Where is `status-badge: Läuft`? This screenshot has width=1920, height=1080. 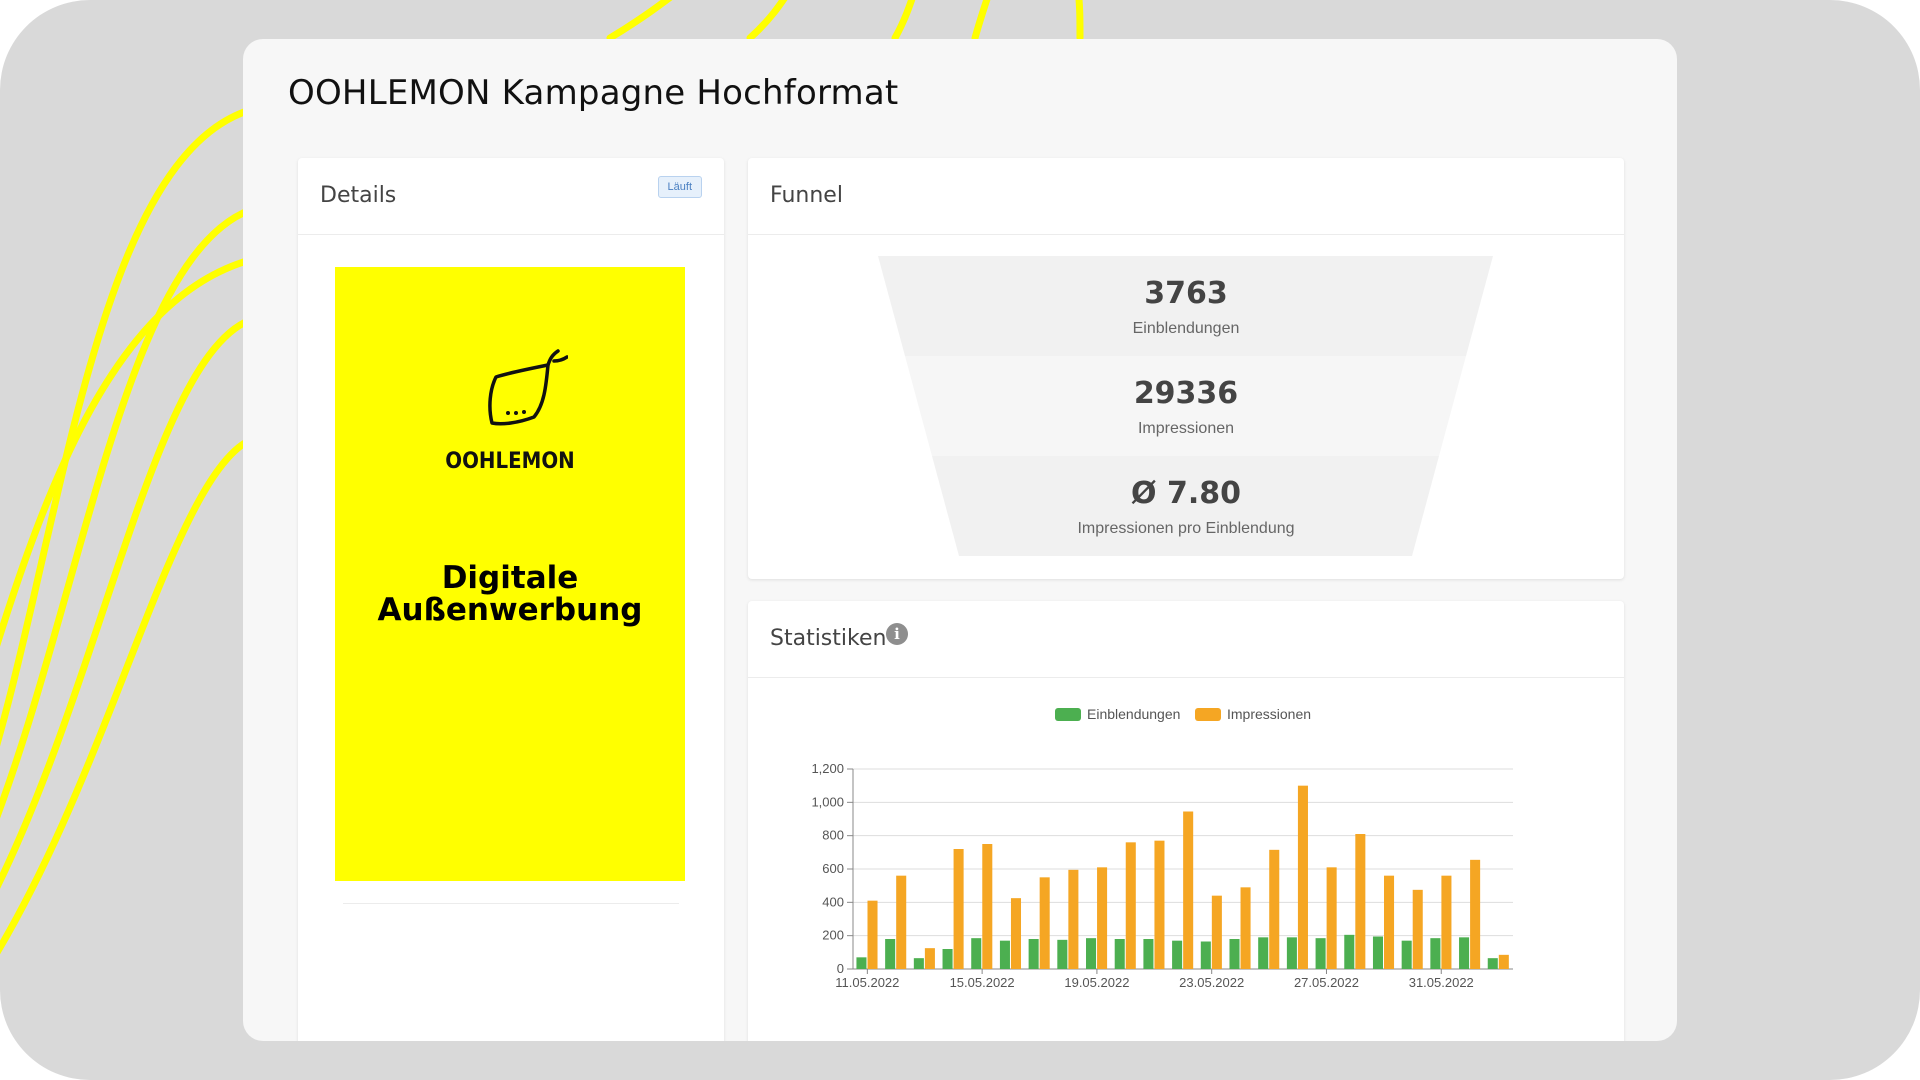 status-badge: Läuft is located at coordinates (679, 187).